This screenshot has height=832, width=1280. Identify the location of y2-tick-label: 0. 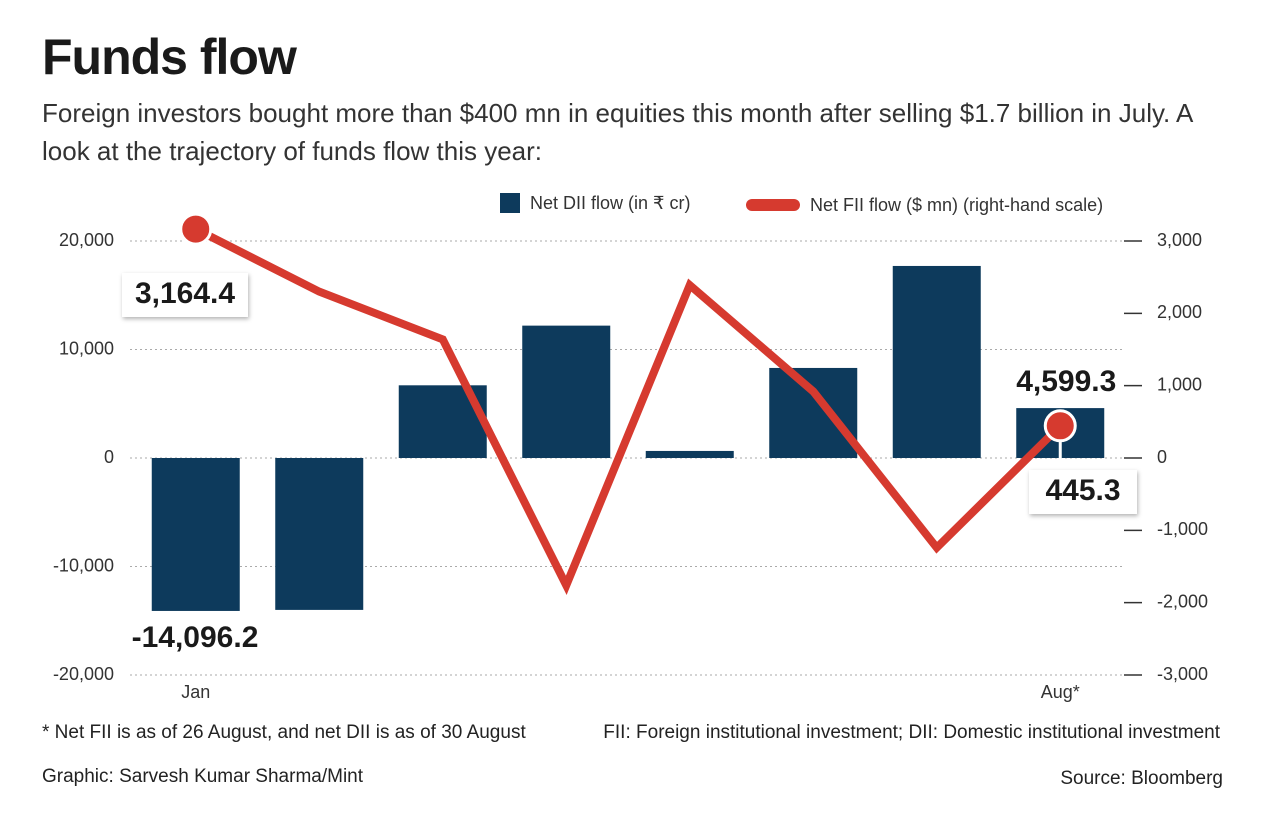
(1162, 457).